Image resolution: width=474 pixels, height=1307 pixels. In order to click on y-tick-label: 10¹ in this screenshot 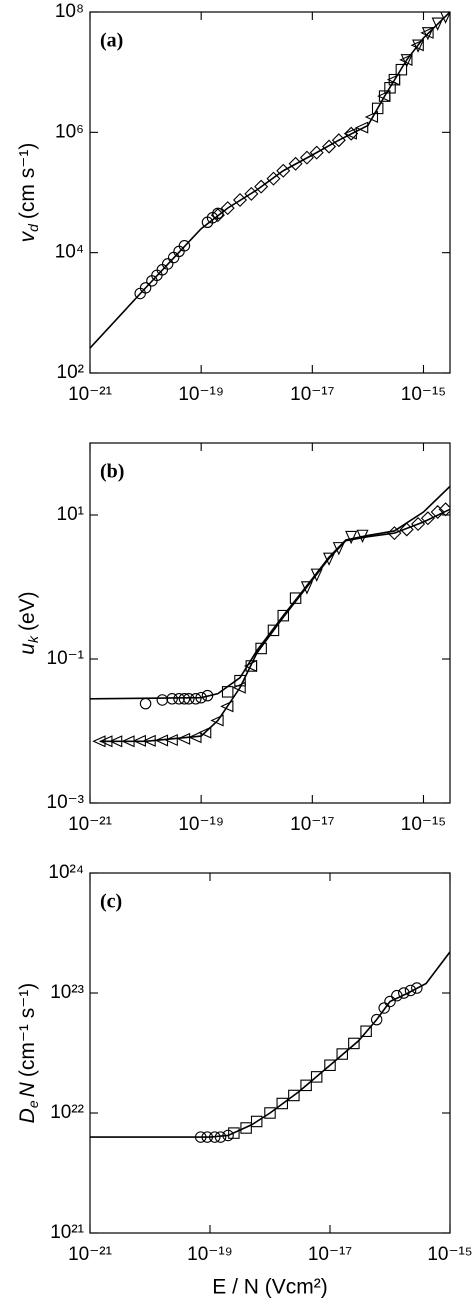, I will do `click(70, 514)`.